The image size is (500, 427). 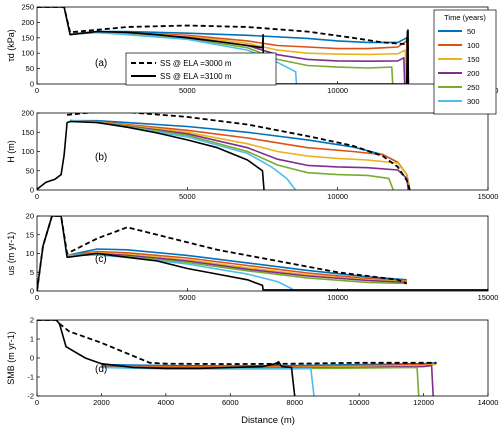 What do you see at coordinates (11, 45) in the screenshot?
I see `y-axis-label: τd (kPa)` at bounding box center [11, 45].